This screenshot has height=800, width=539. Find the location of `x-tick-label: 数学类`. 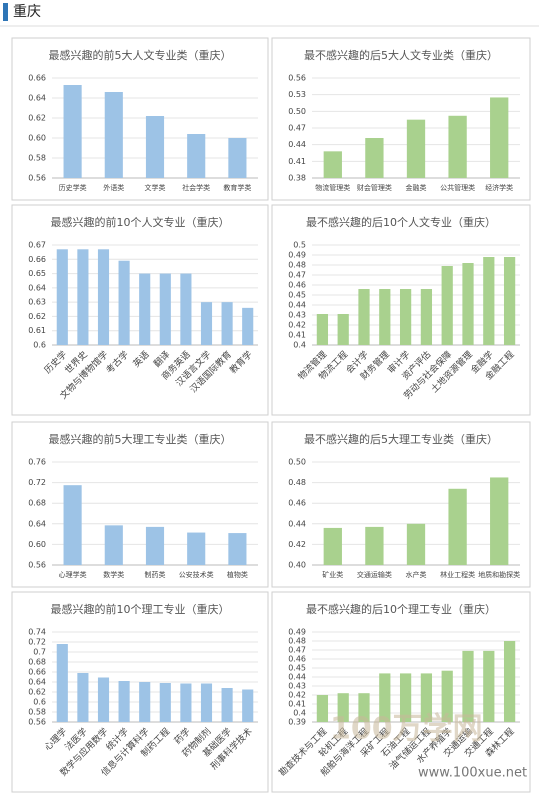

x-tick-label: 数学类 is located at coordinates (113, 574).